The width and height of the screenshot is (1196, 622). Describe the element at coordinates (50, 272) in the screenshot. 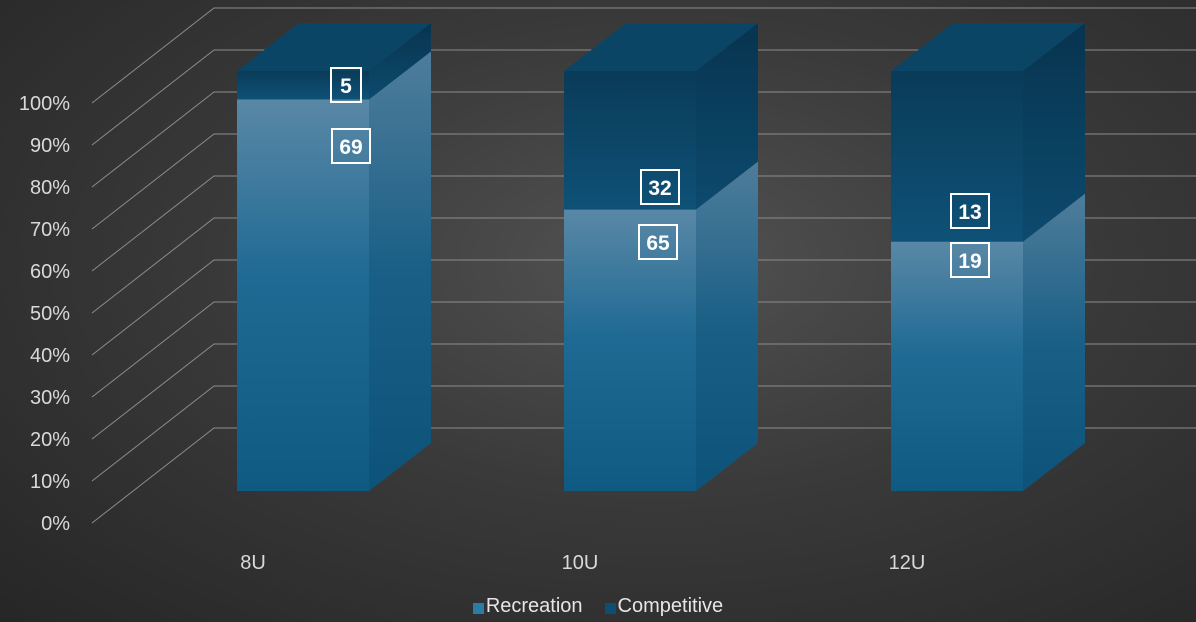

I see `y-tick-label: 60%` at that location.